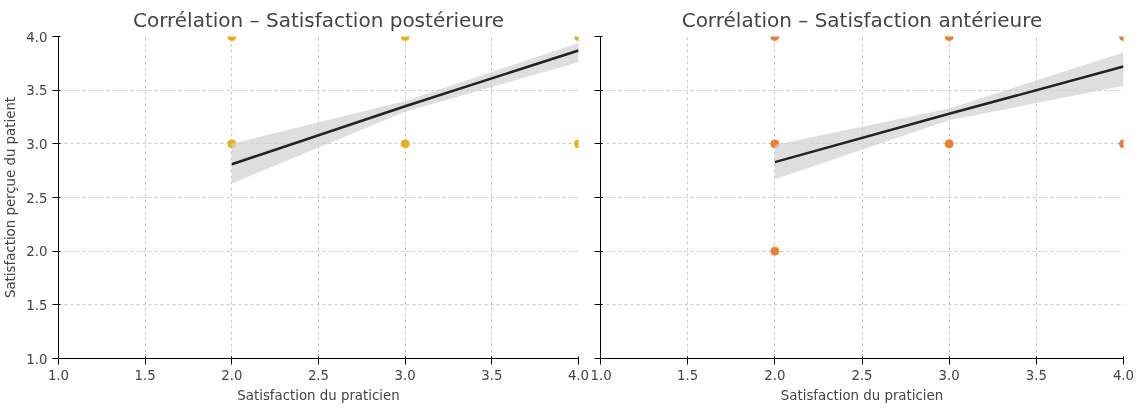  What do you see at coordinates (37, 252) in the screenshot?
I see `y-tick-label: 2.0` at bounding box center [37, 252].